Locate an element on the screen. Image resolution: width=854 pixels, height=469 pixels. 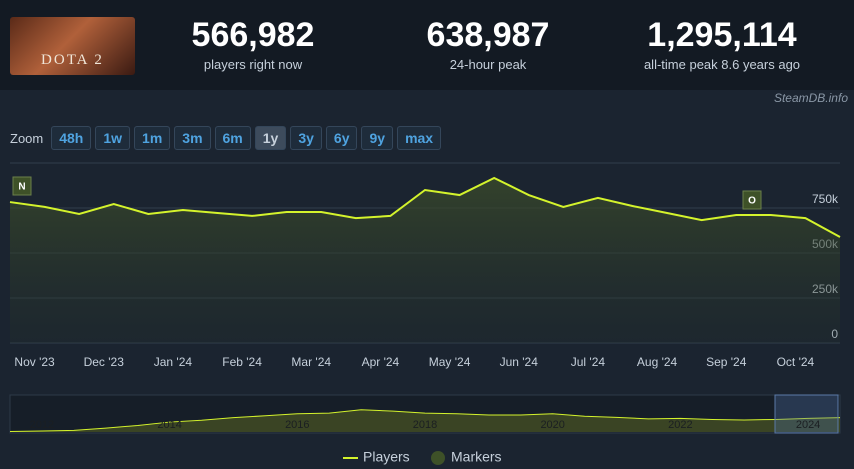
stat-label: all-time peak 8.6 years ago is located at coordinates (722, 64).